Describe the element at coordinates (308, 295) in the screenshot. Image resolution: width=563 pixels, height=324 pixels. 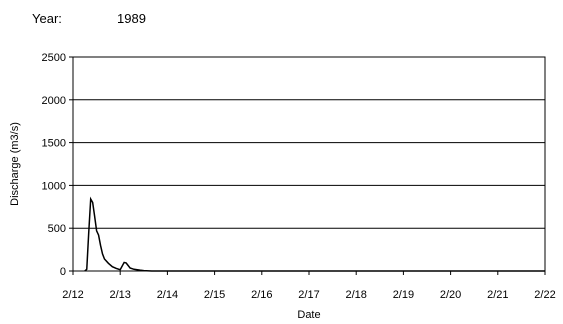
I see `x-tick-label: 2/17` at that location.